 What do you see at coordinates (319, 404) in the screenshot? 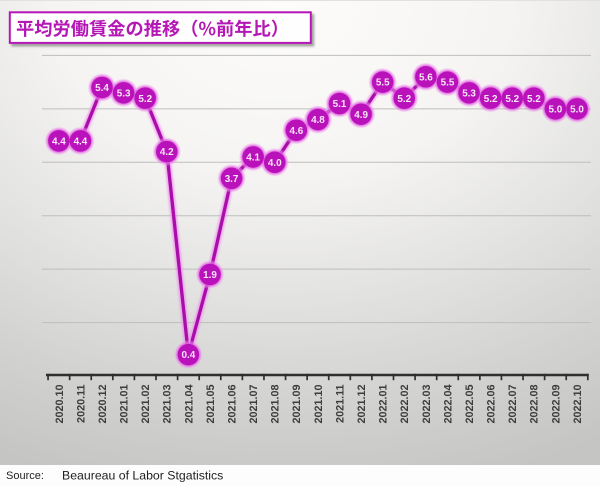
I see `svg-text: 2021.10` at bounding box center [319, 404].